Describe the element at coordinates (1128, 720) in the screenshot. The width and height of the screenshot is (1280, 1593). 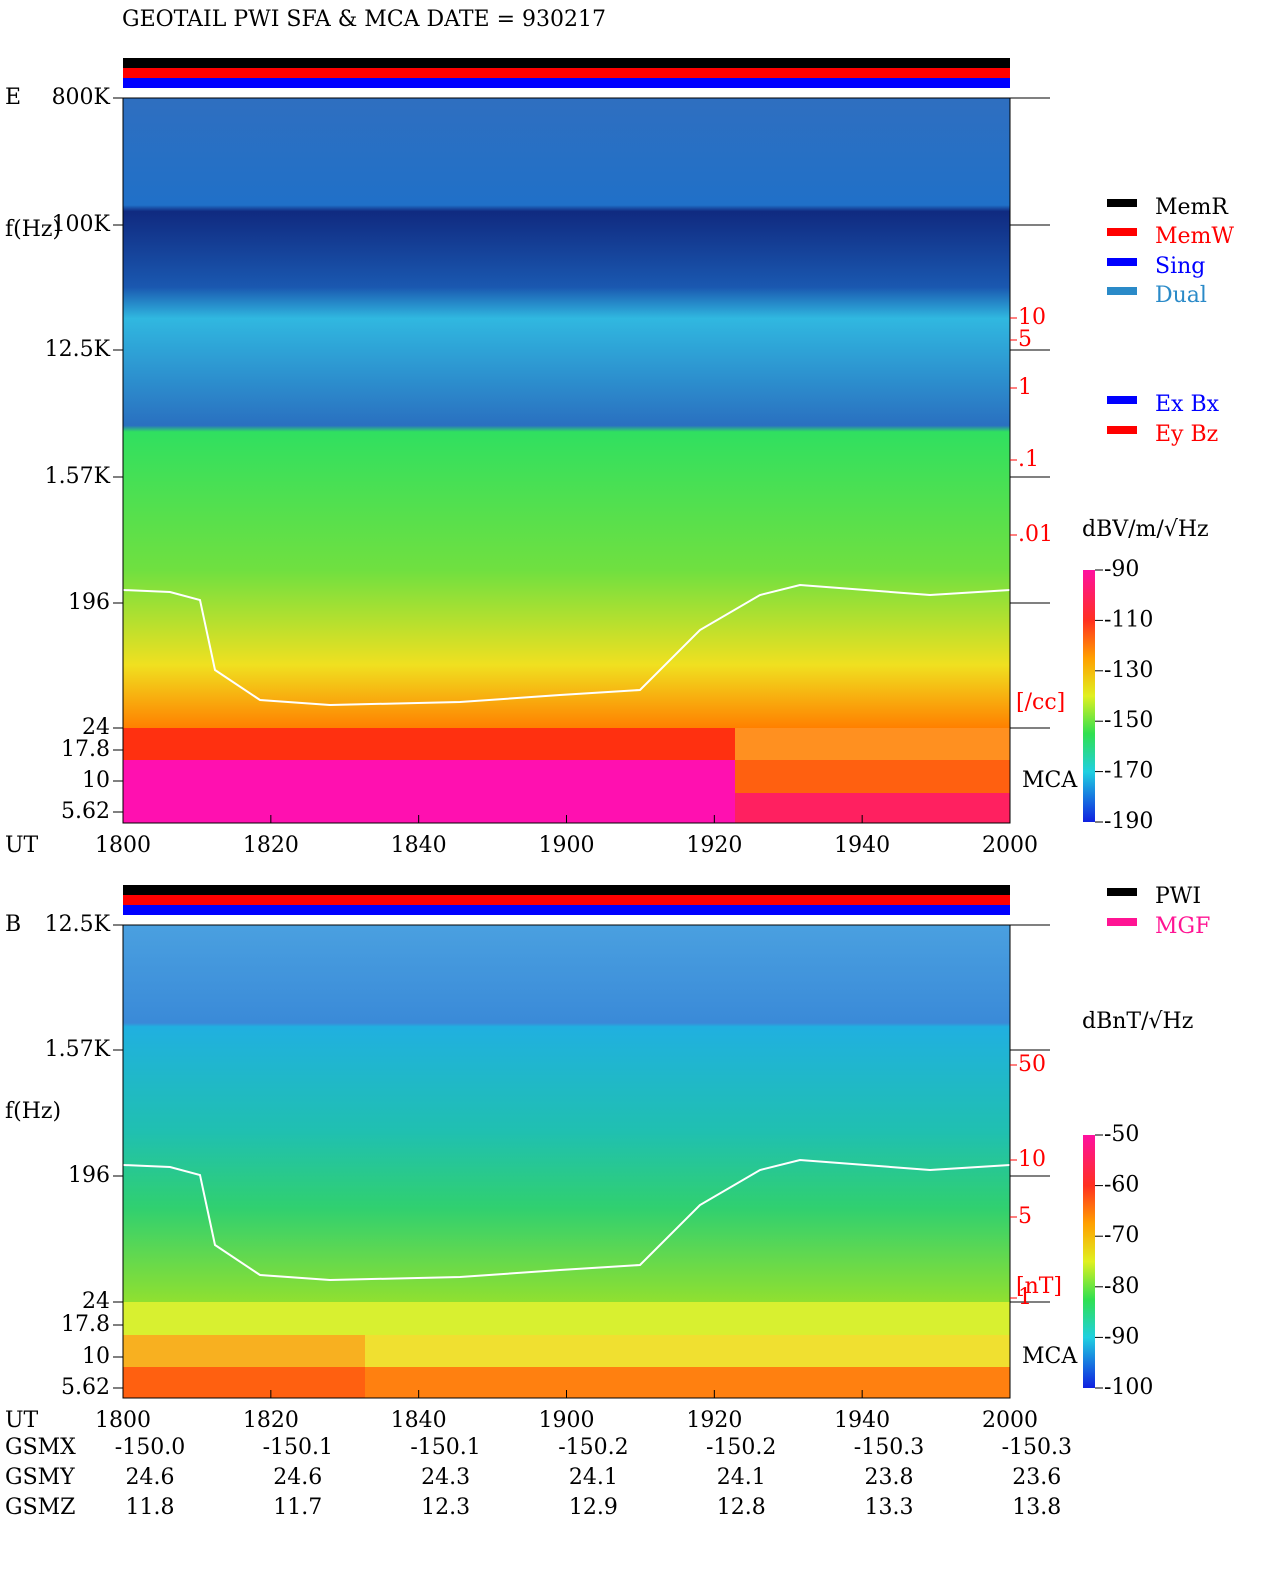
I see `colorbar-tick-label: -150` at that location.